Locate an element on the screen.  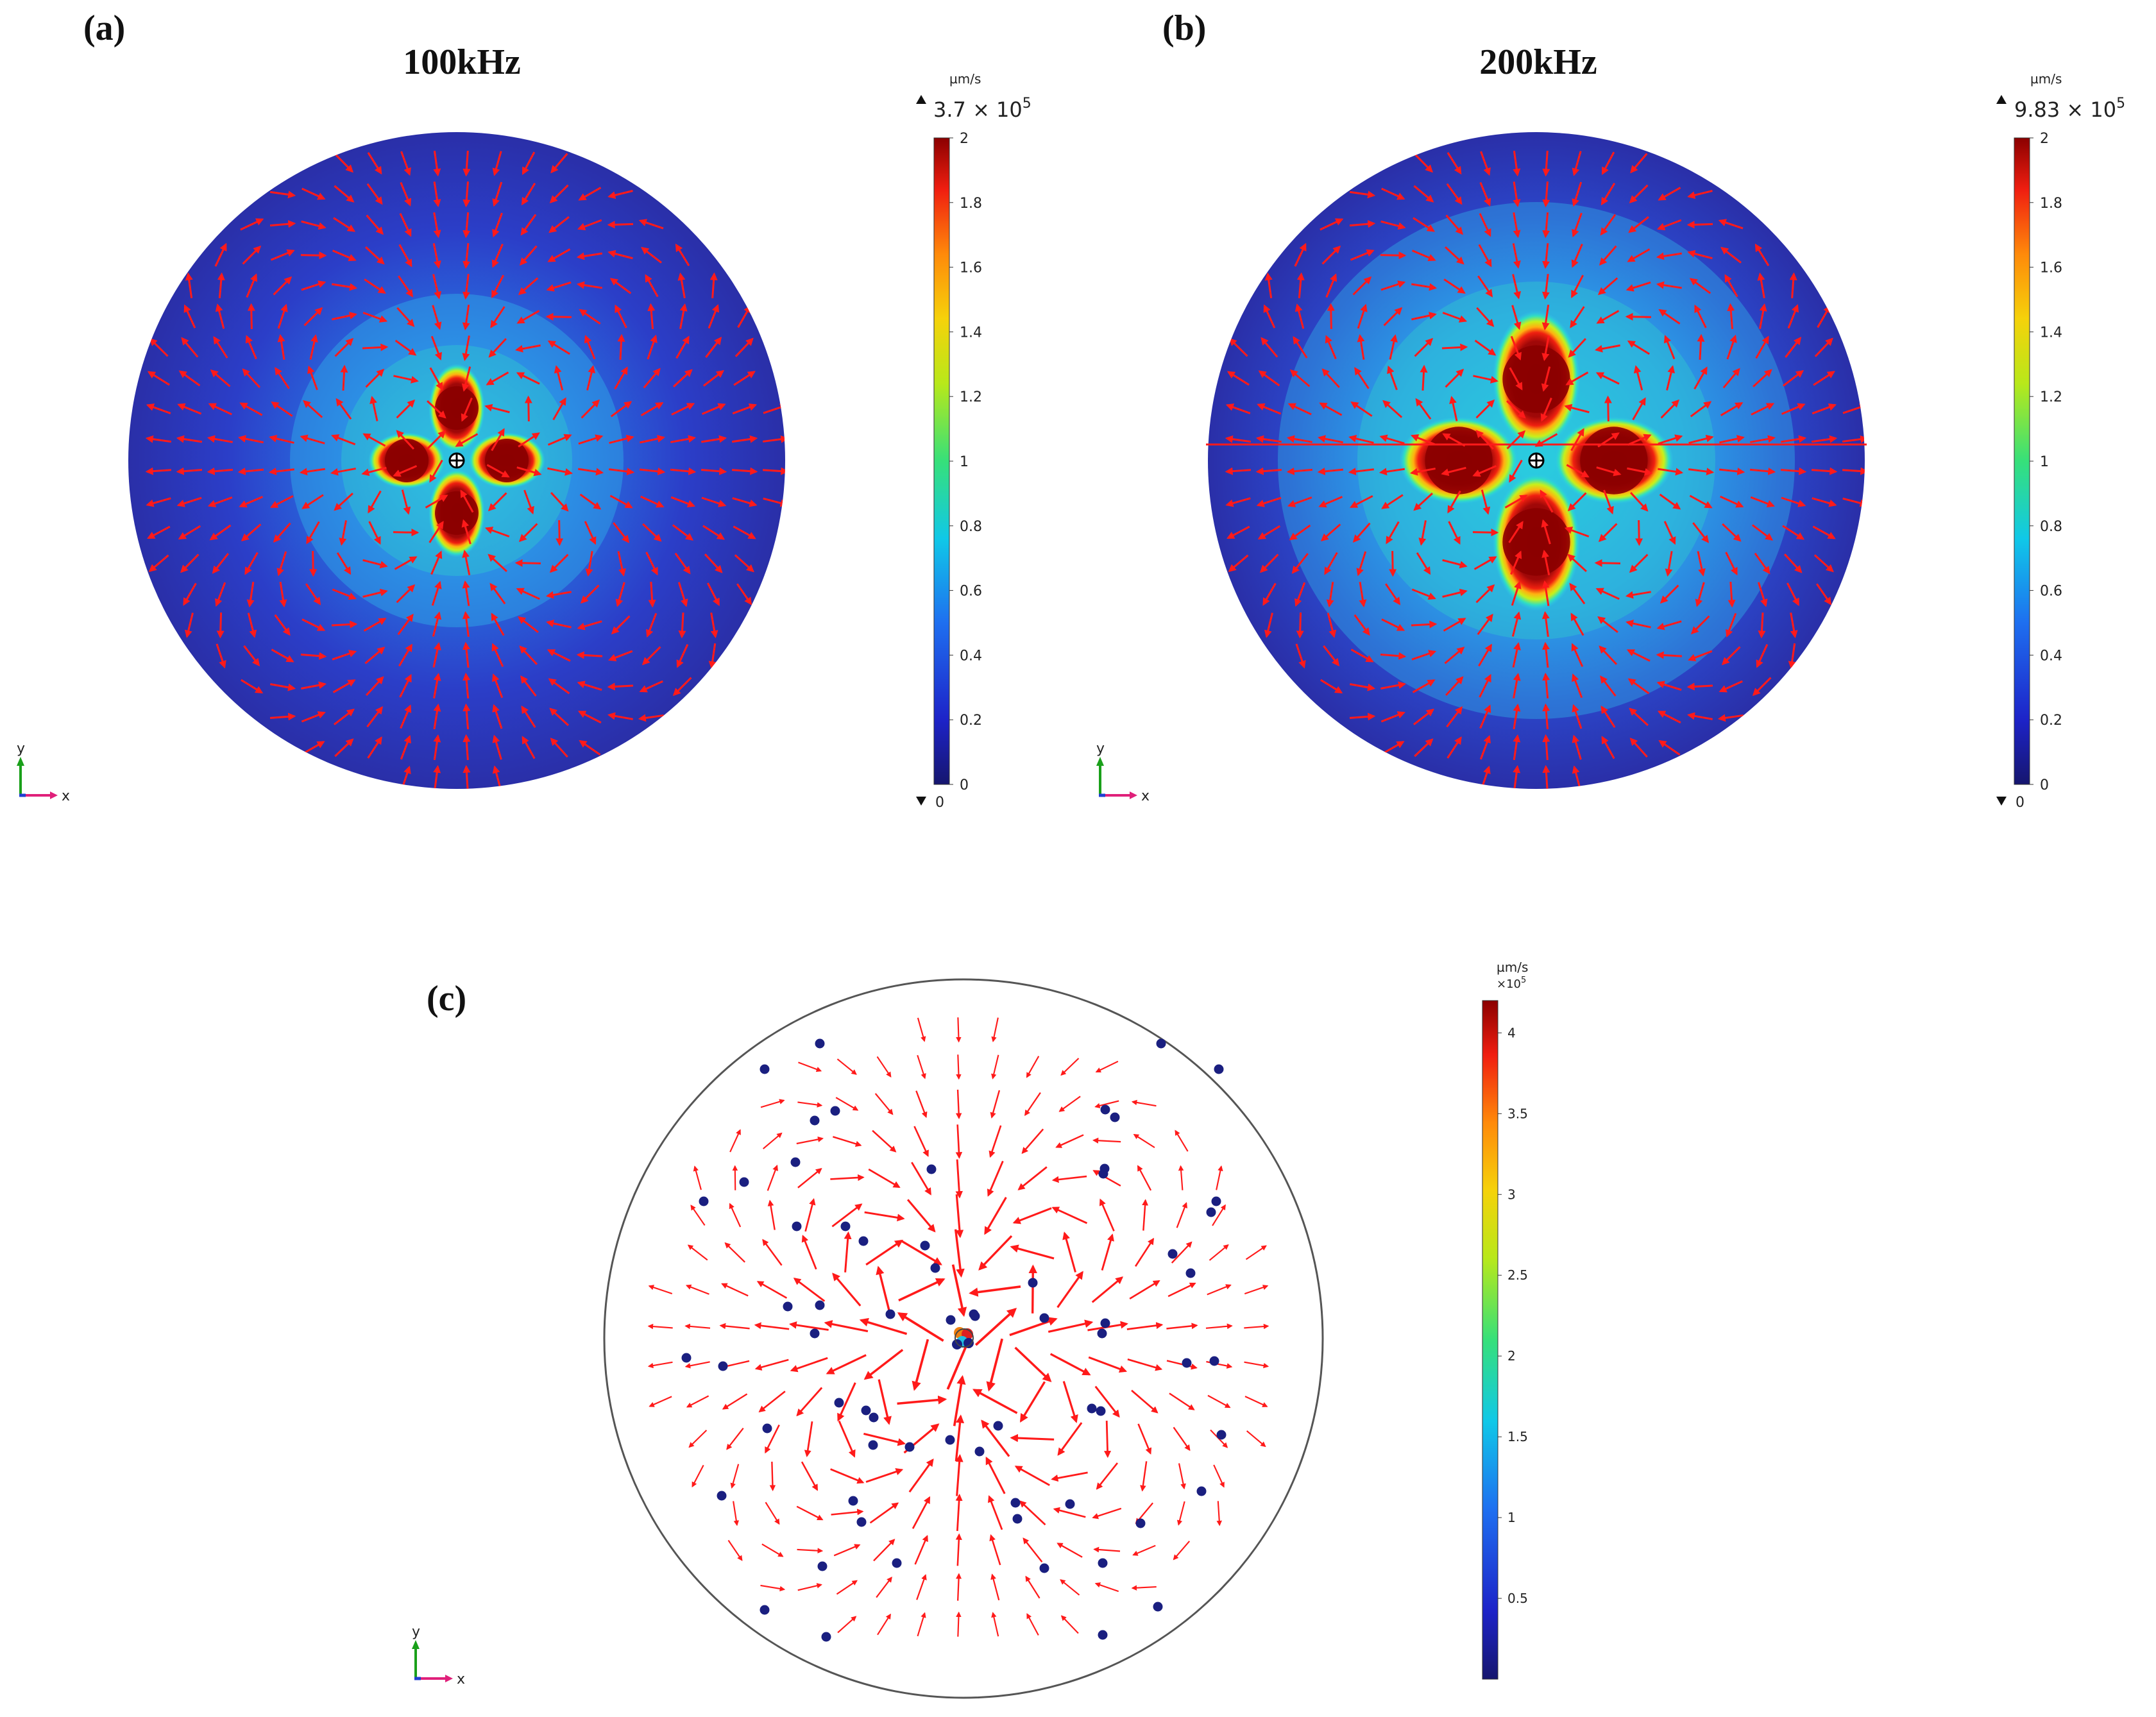
colorbar-tick-label: 3.5 is located at coordinates (1518, 1113).